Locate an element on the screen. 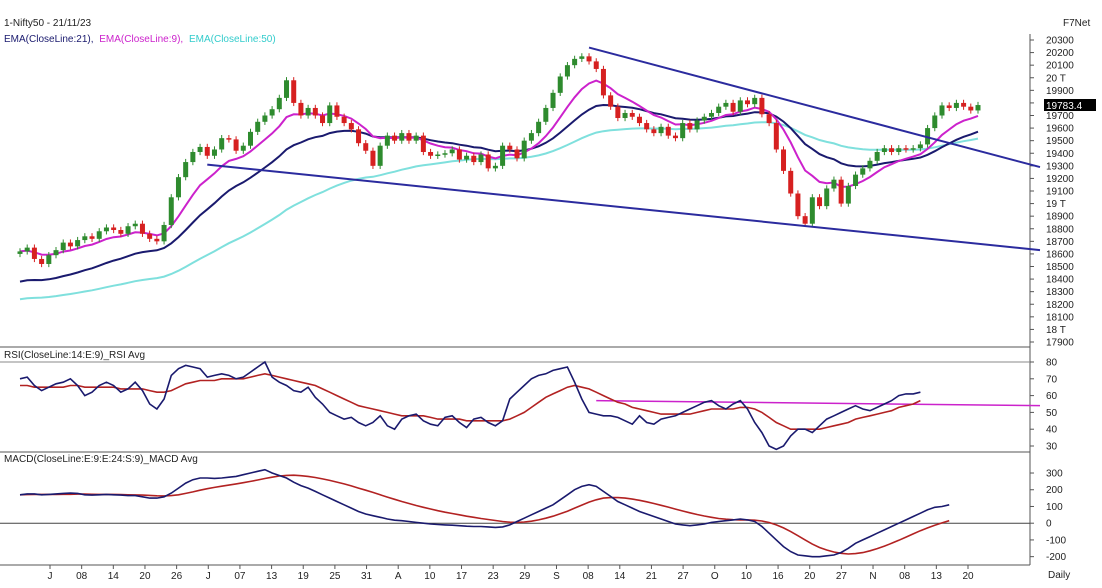 This screenshot has width=1102, height=588. rsi-y-tick-label: 80 is located at coordinates (1052, 363).